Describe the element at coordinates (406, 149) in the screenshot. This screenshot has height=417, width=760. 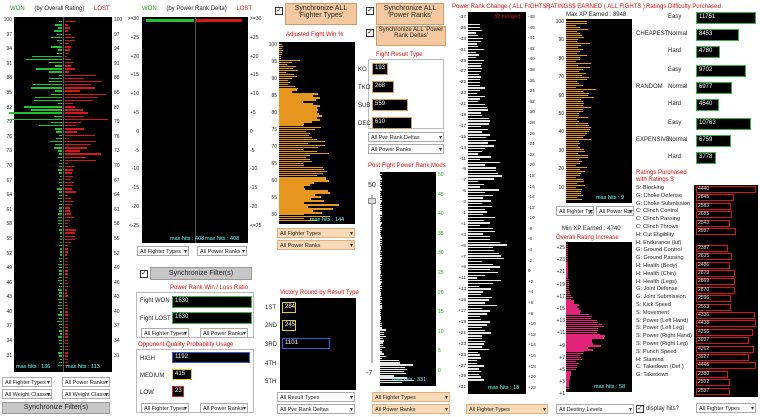
I see `frt-power-rank-select: All Power Ranks` at that location.